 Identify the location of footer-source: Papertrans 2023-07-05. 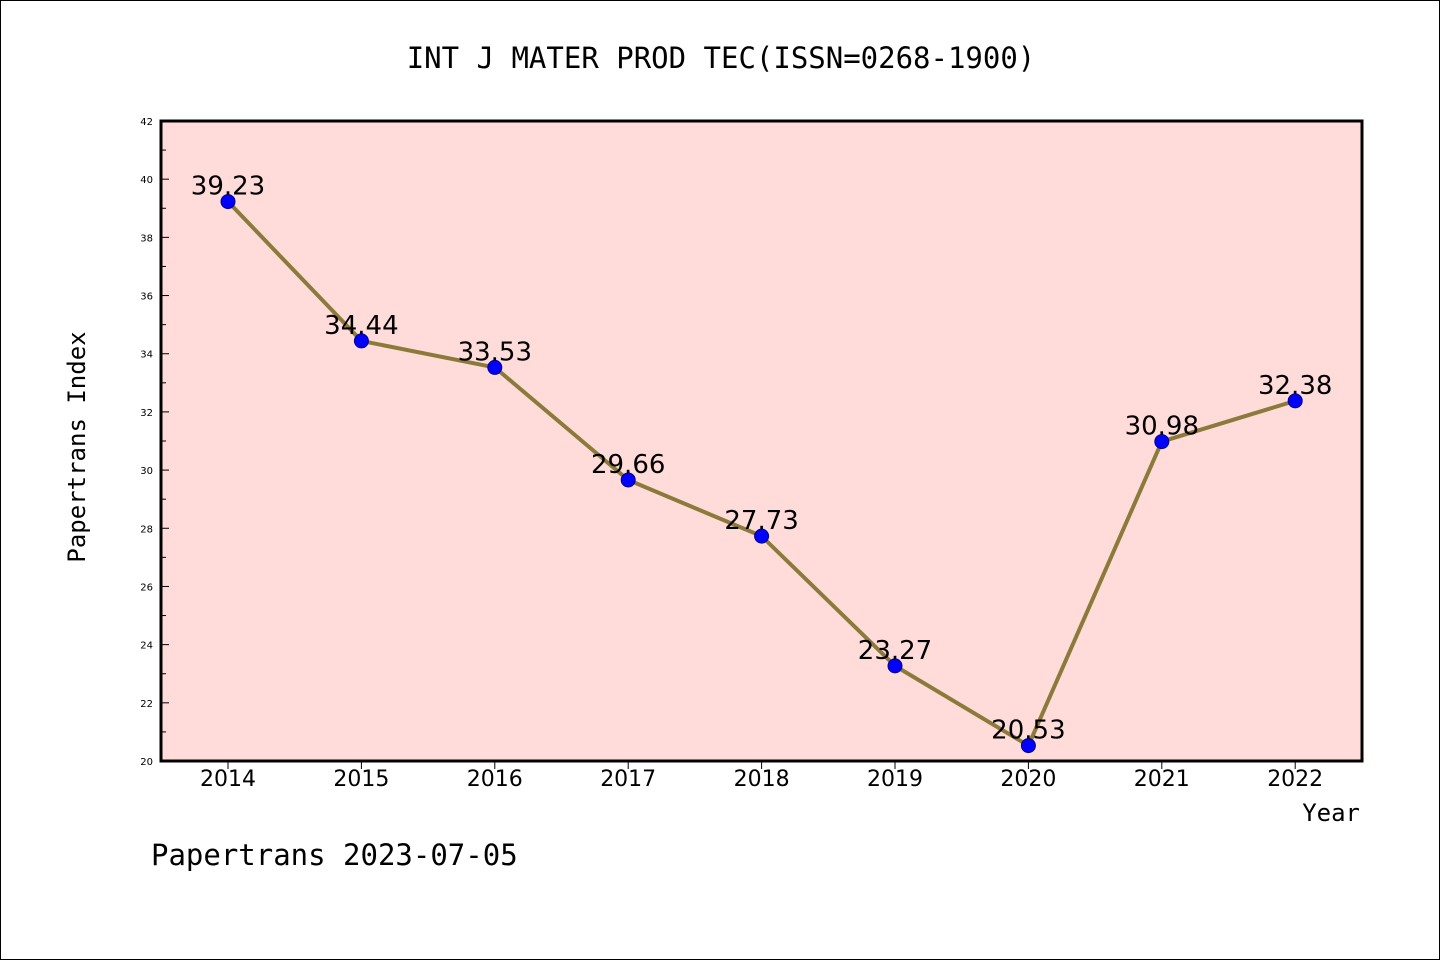
(334, 855).